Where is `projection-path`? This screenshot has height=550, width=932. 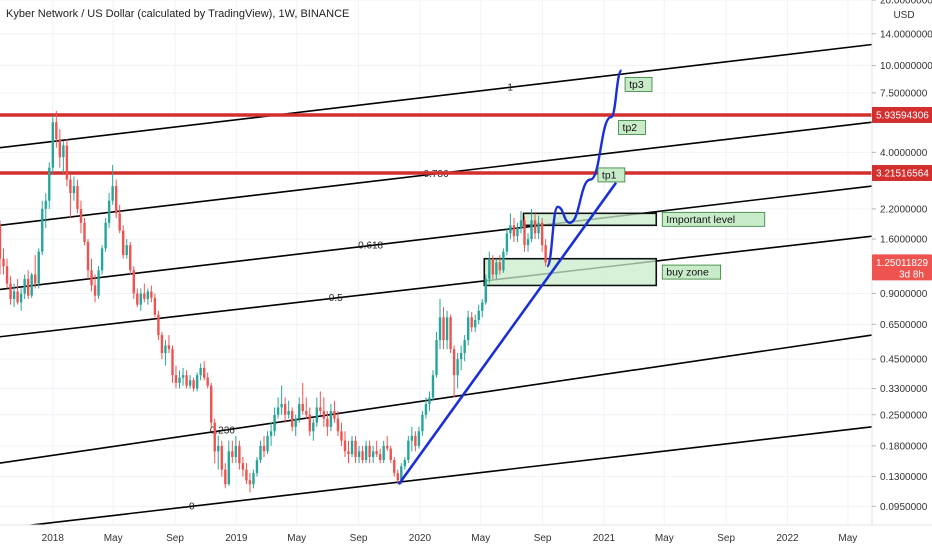
projection-path is located at coordinates (584, 168).